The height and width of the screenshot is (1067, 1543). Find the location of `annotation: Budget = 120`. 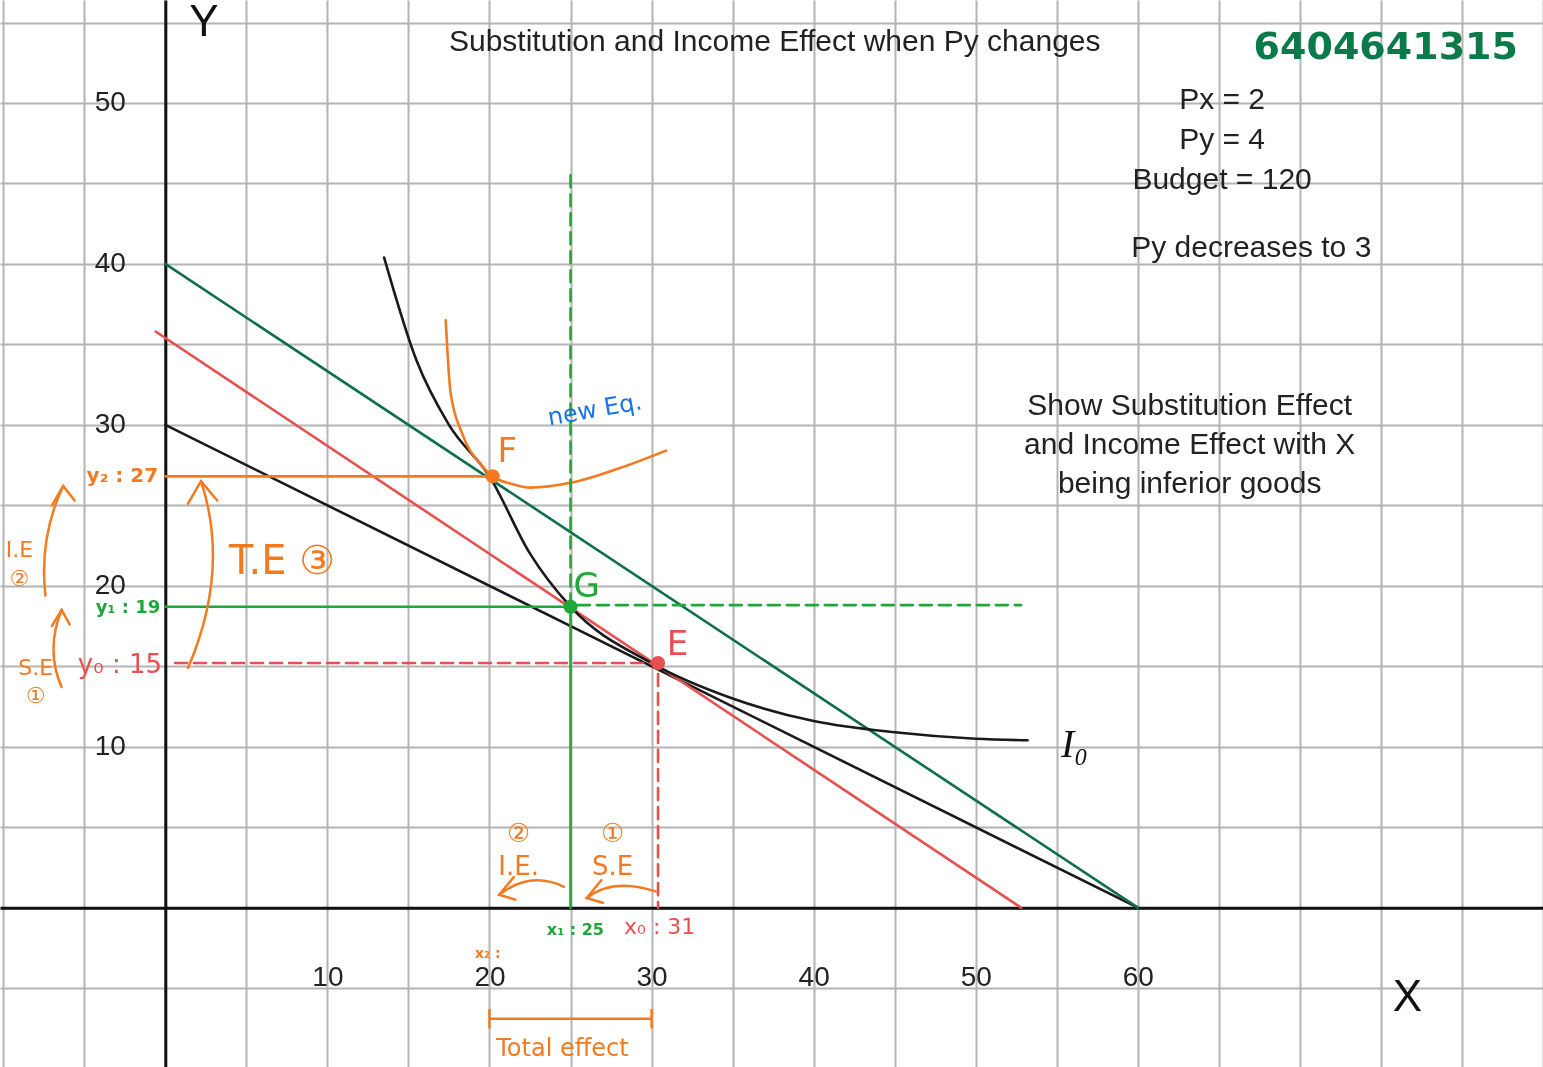

annotation: Budget = 120 is located at coordinates (1222, 179).